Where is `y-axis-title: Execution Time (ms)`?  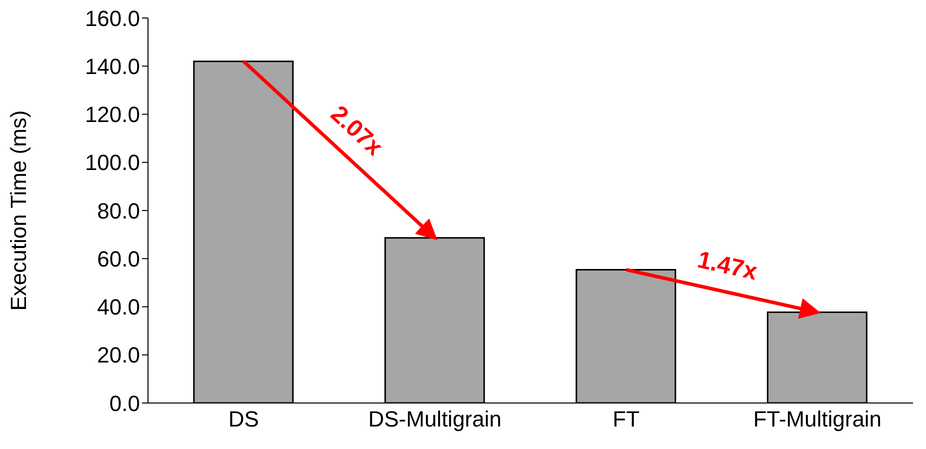
y-axis-title: Execution Time (ms) is located at coordinates (18, 210).